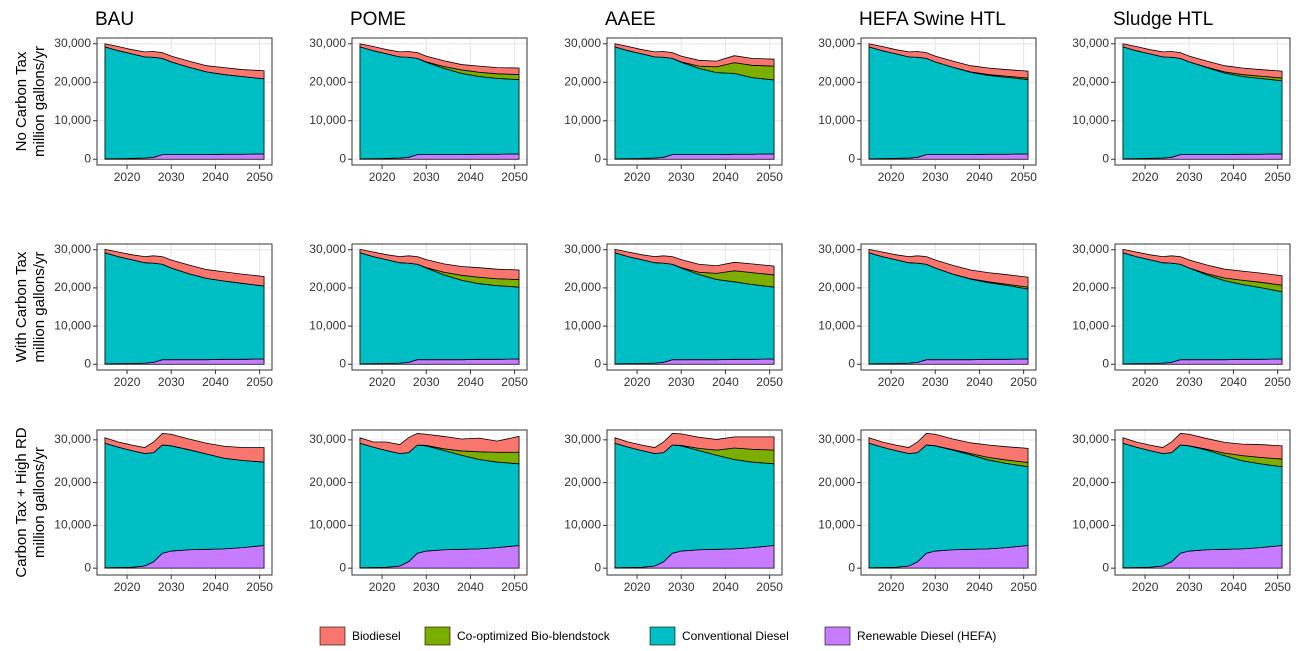  I want to click on column-title: HEFA Swine HTL, so click(932, 19).